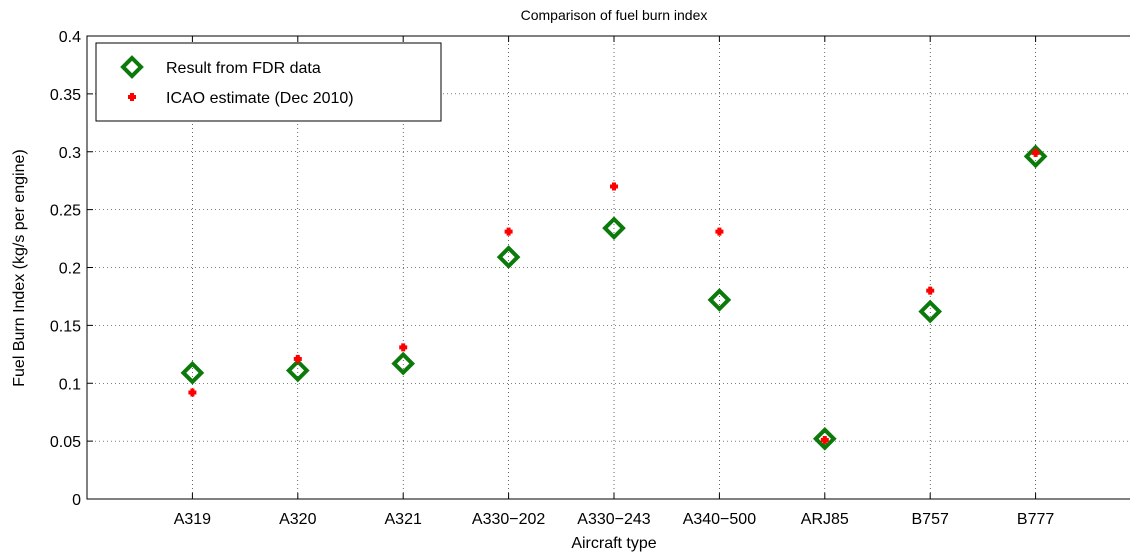  I want to click on legend-label-fdr: Result from FDR data, so click(243, 68).